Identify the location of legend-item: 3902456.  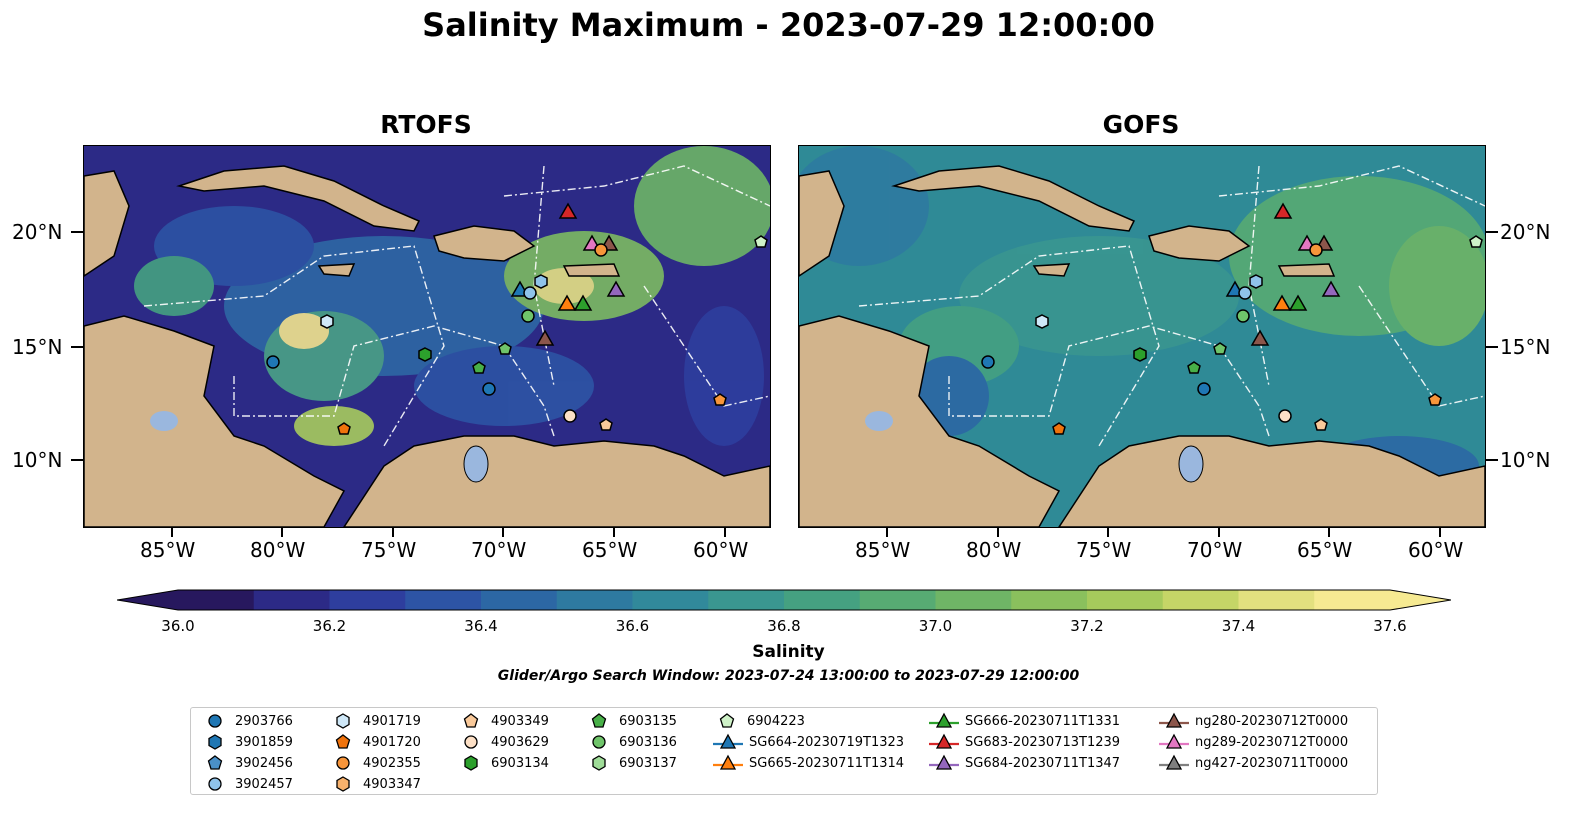
(247, 763).